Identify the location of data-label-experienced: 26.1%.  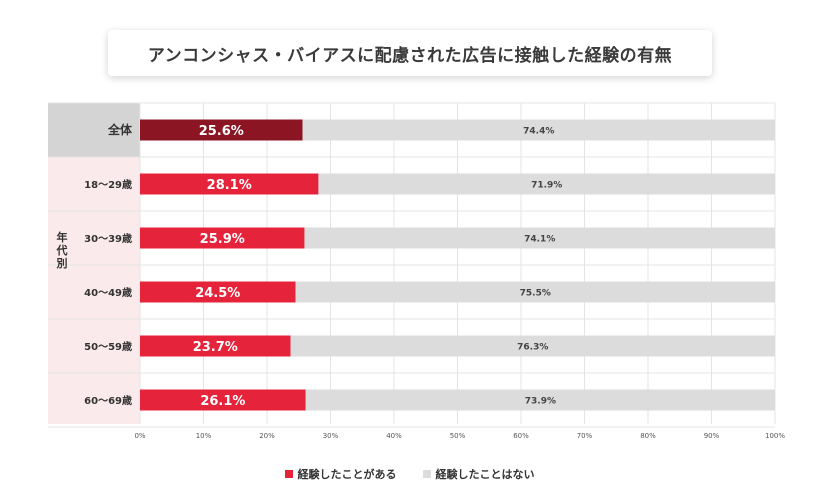
(222, 401).